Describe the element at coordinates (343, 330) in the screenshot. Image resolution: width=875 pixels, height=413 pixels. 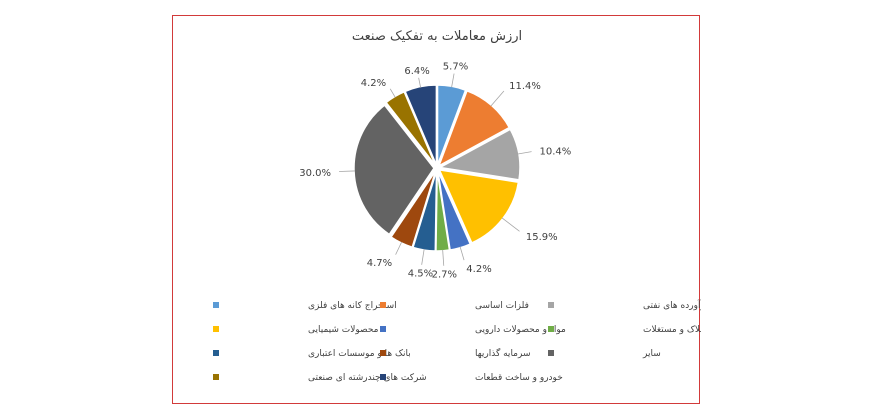
I see `legend-label: محصولات شیمیایی` at that location.